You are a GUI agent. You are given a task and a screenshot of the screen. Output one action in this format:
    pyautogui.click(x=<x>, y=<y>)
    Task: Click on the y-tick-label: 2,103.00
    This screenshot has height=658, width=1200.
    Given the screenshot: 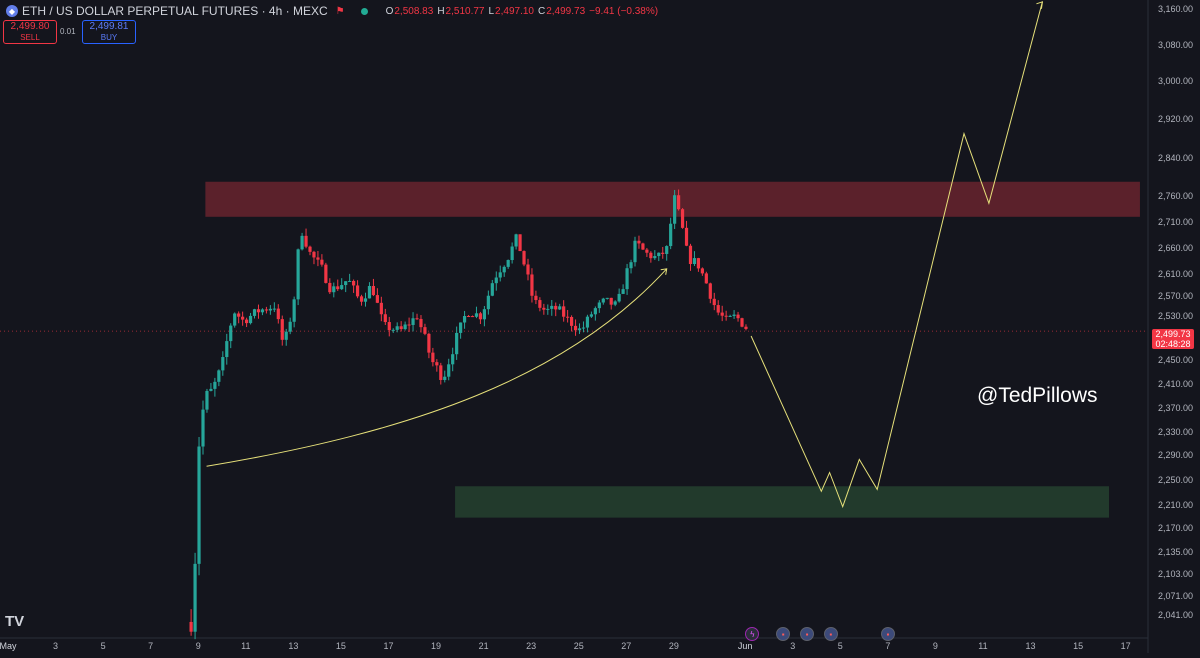 What is the action you would take?
    pyautogui.click(x=1175, y=574)
    